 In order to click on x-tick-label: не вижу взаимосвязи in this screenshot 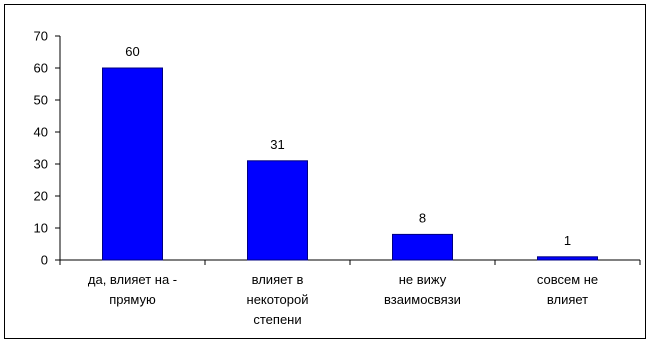, I will do `click(422, 289)`.